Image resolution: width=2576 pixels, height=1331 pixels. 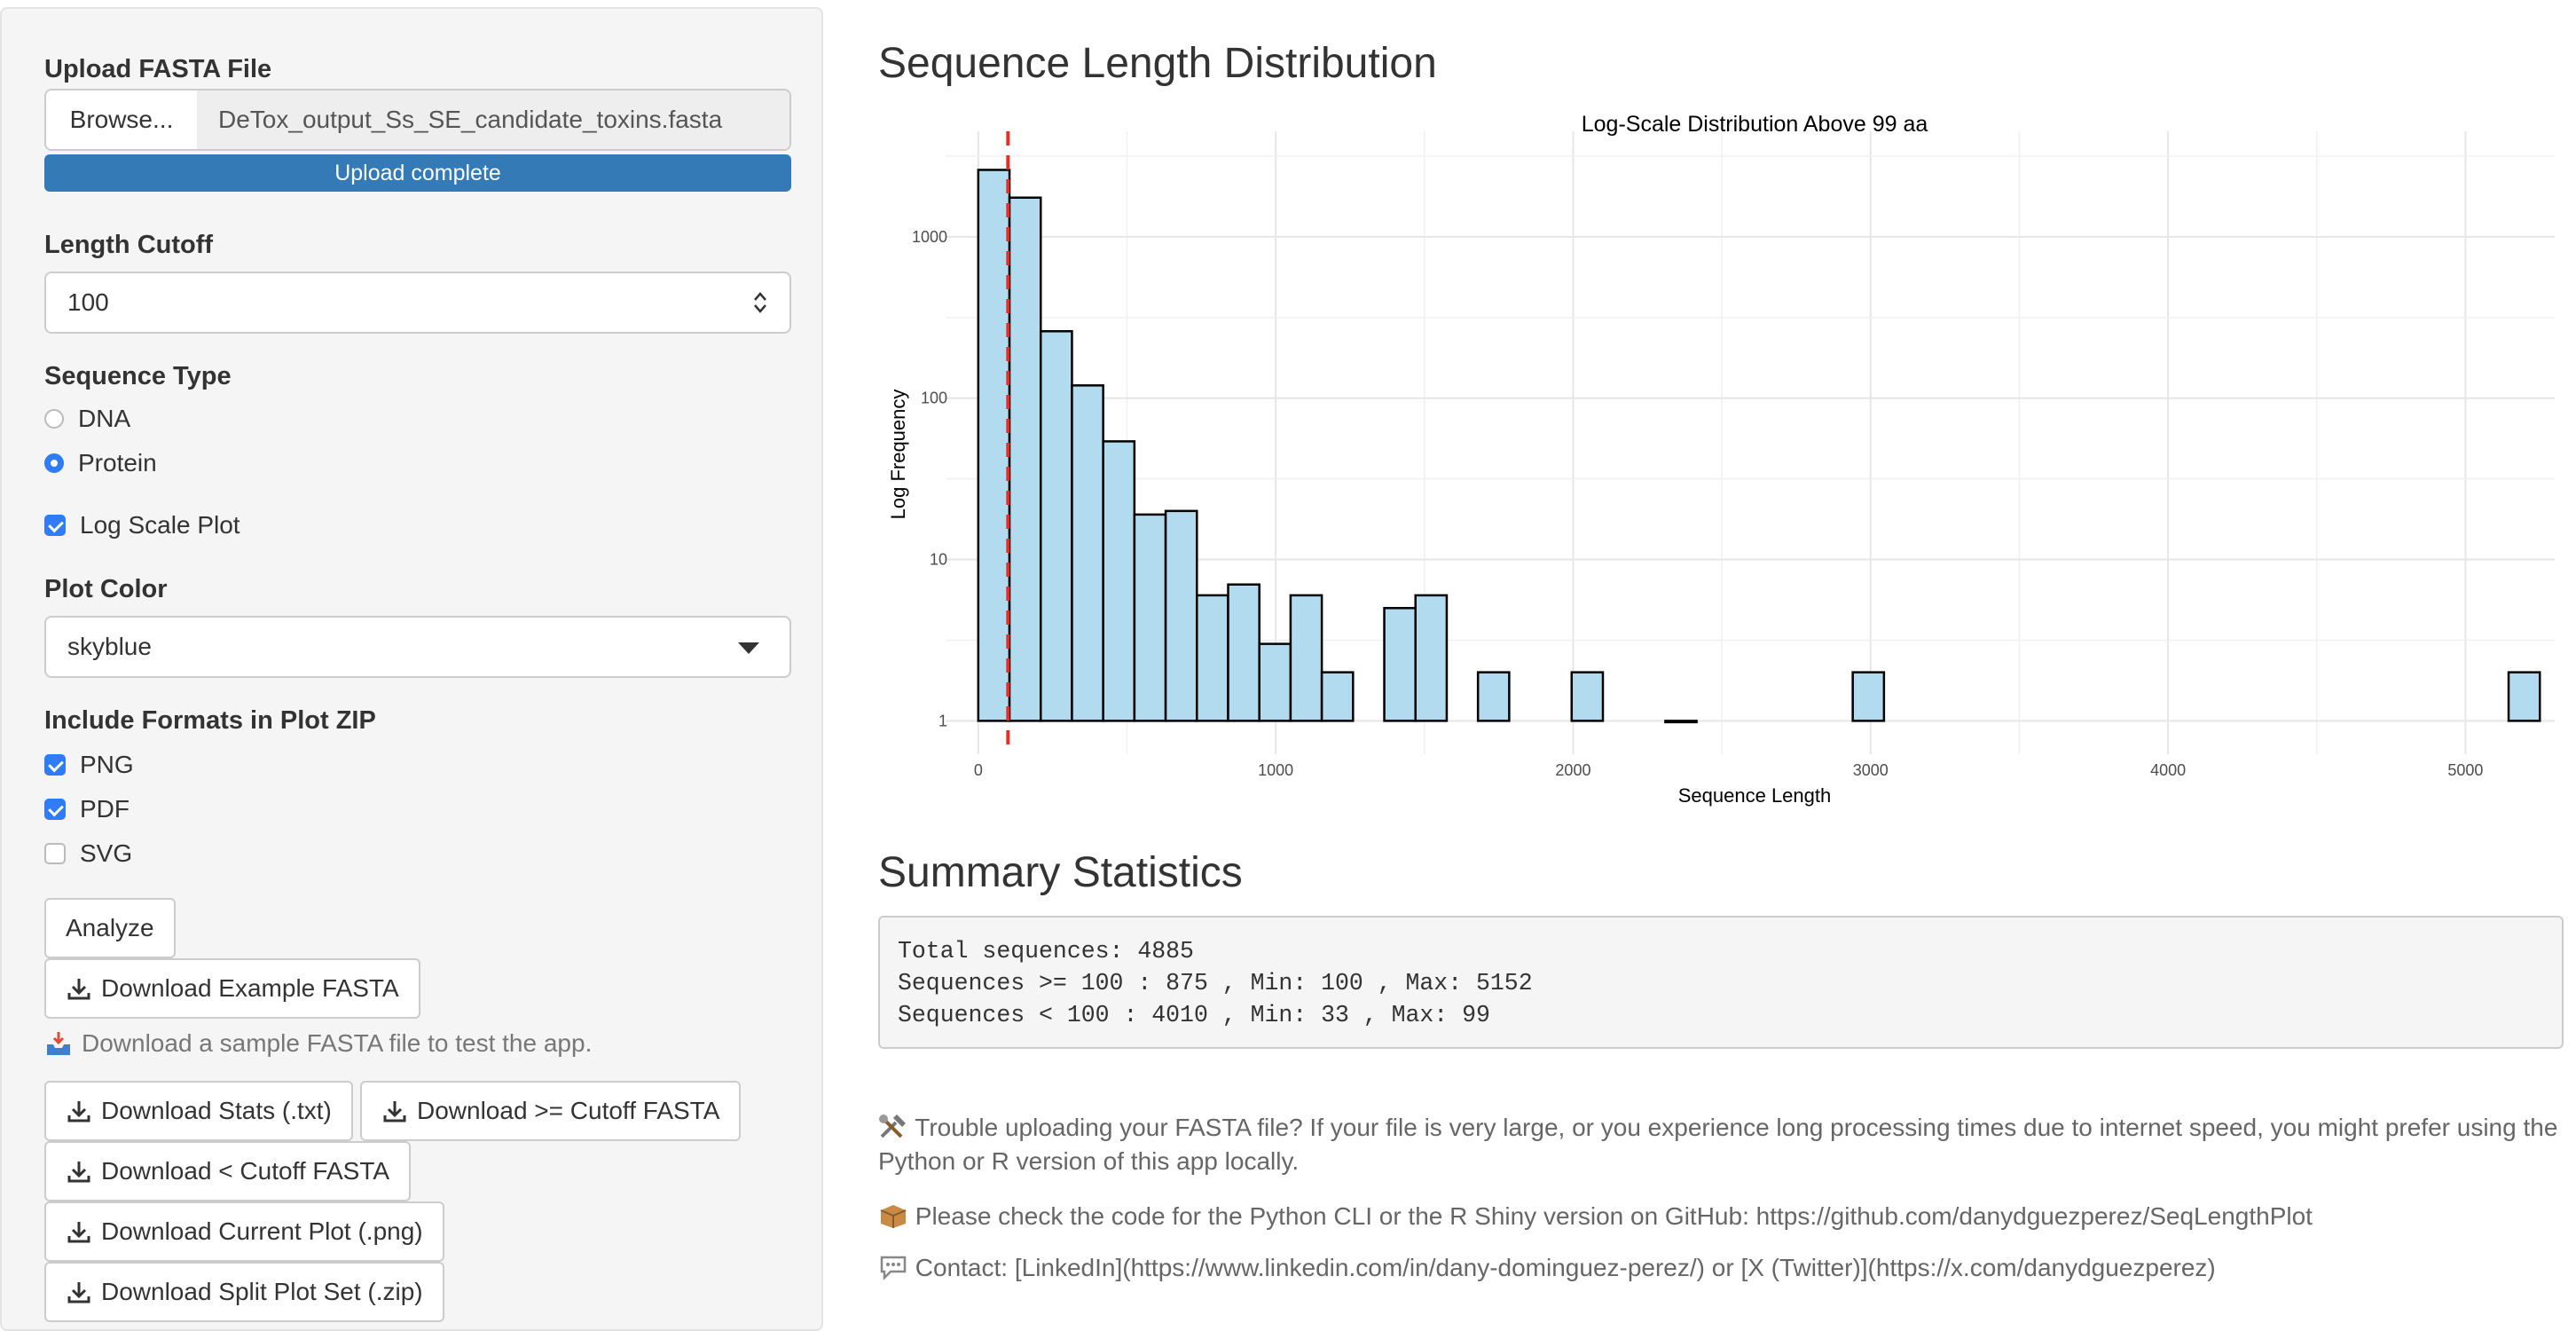 I want to click on stats-line-total: Total sequences: 4885, so click(x=1046, y=951).